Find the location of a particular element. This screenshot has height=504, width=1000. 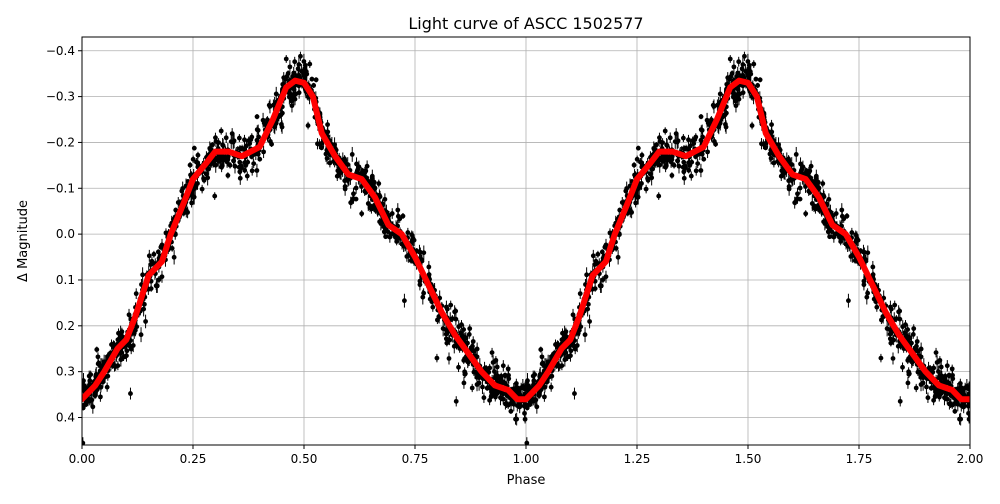

x-tick-label: 1.00 is located at coordinates (526, 459).